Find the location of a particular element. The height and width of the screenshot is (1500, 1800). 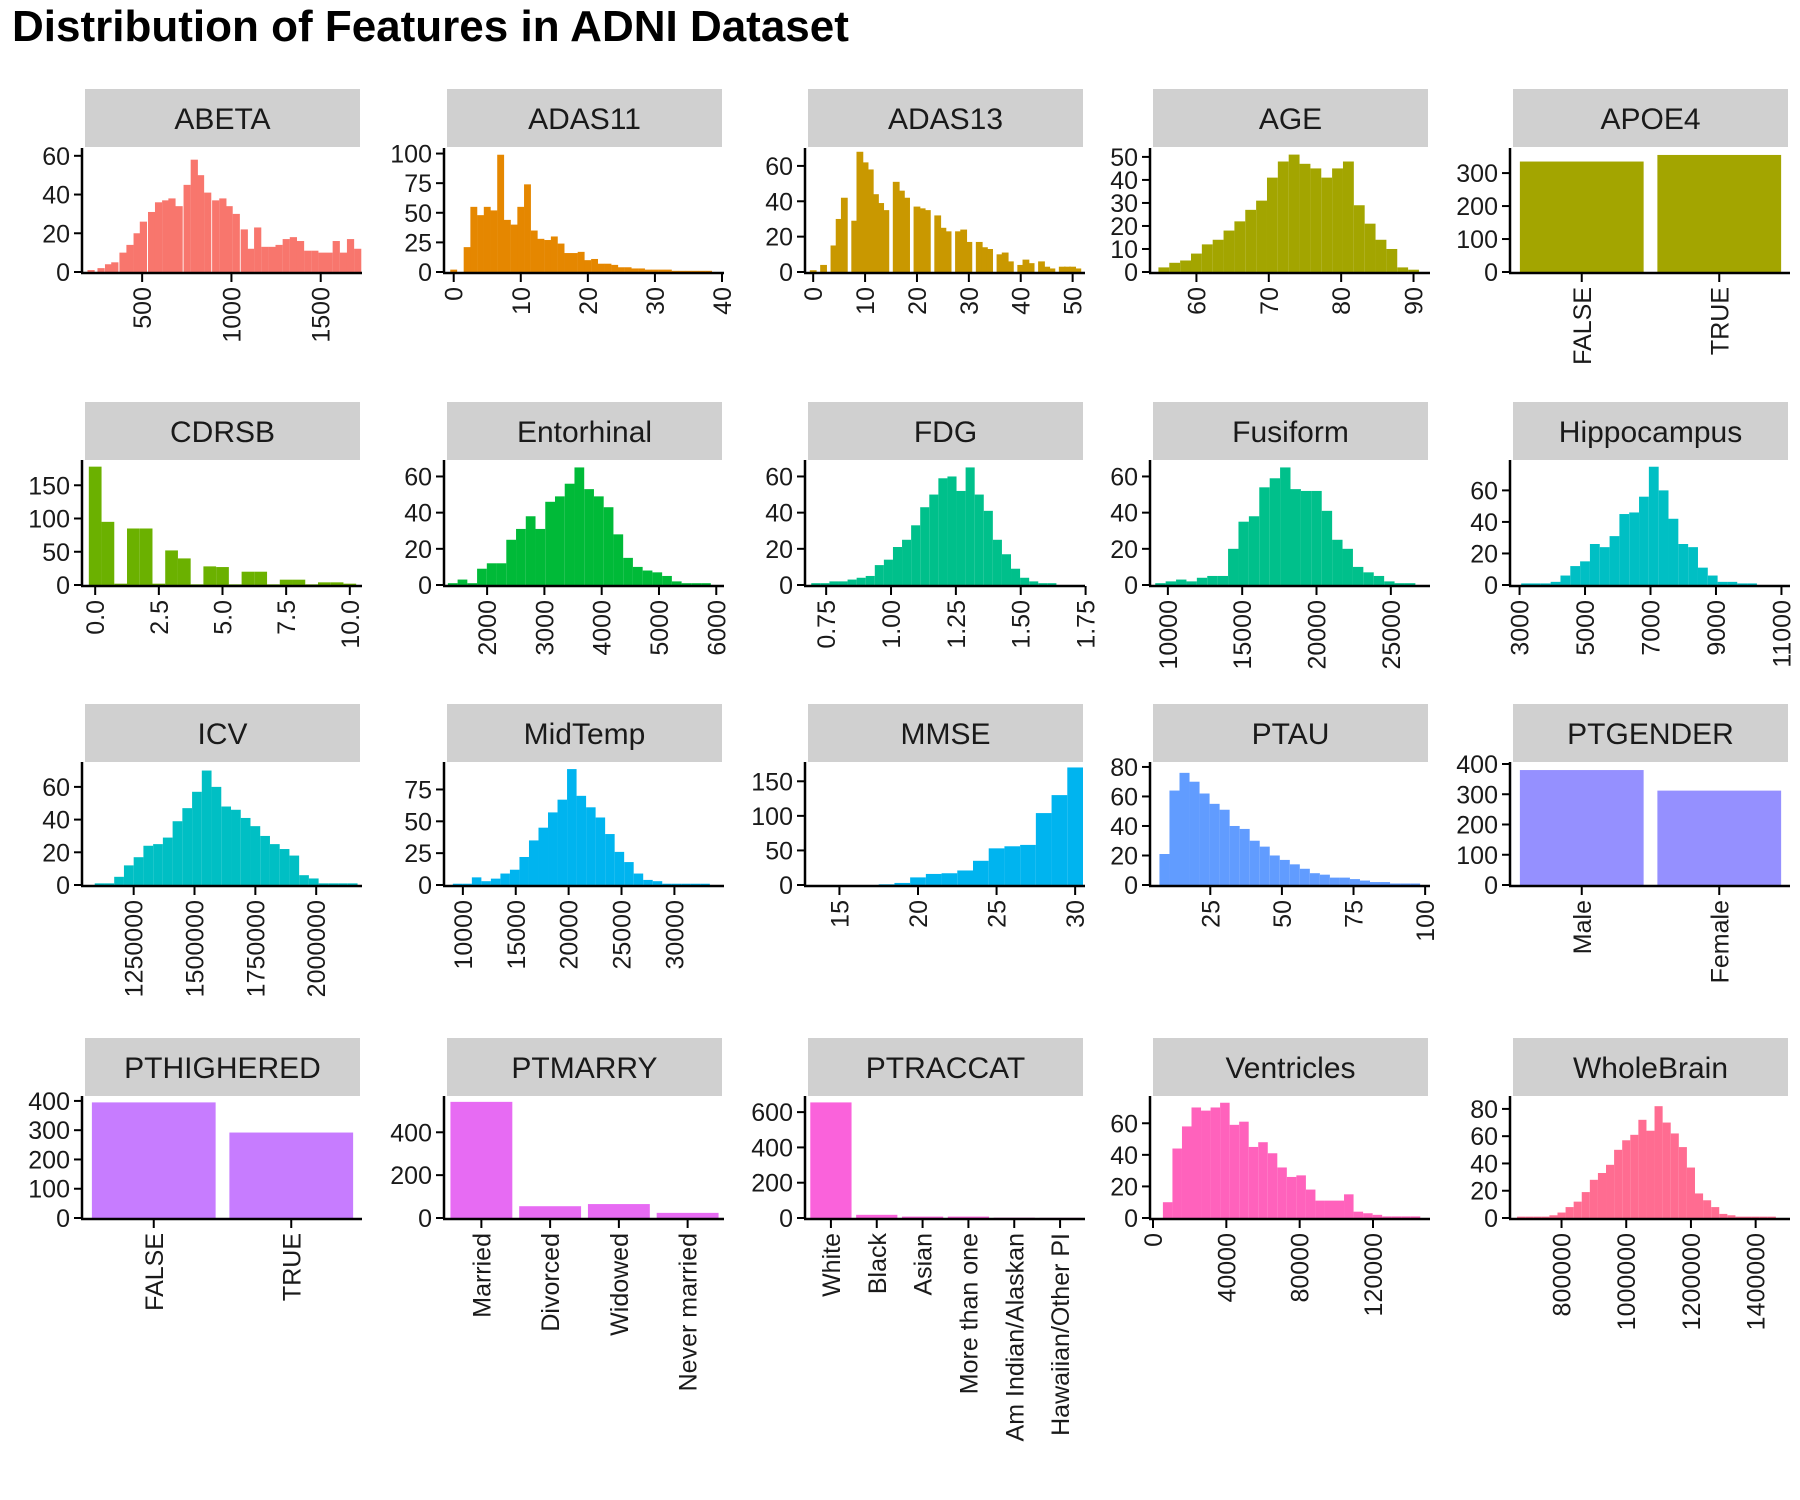

panel-ptmarry-ytick-label-400: 400 is located at coordinates (411, 1133).